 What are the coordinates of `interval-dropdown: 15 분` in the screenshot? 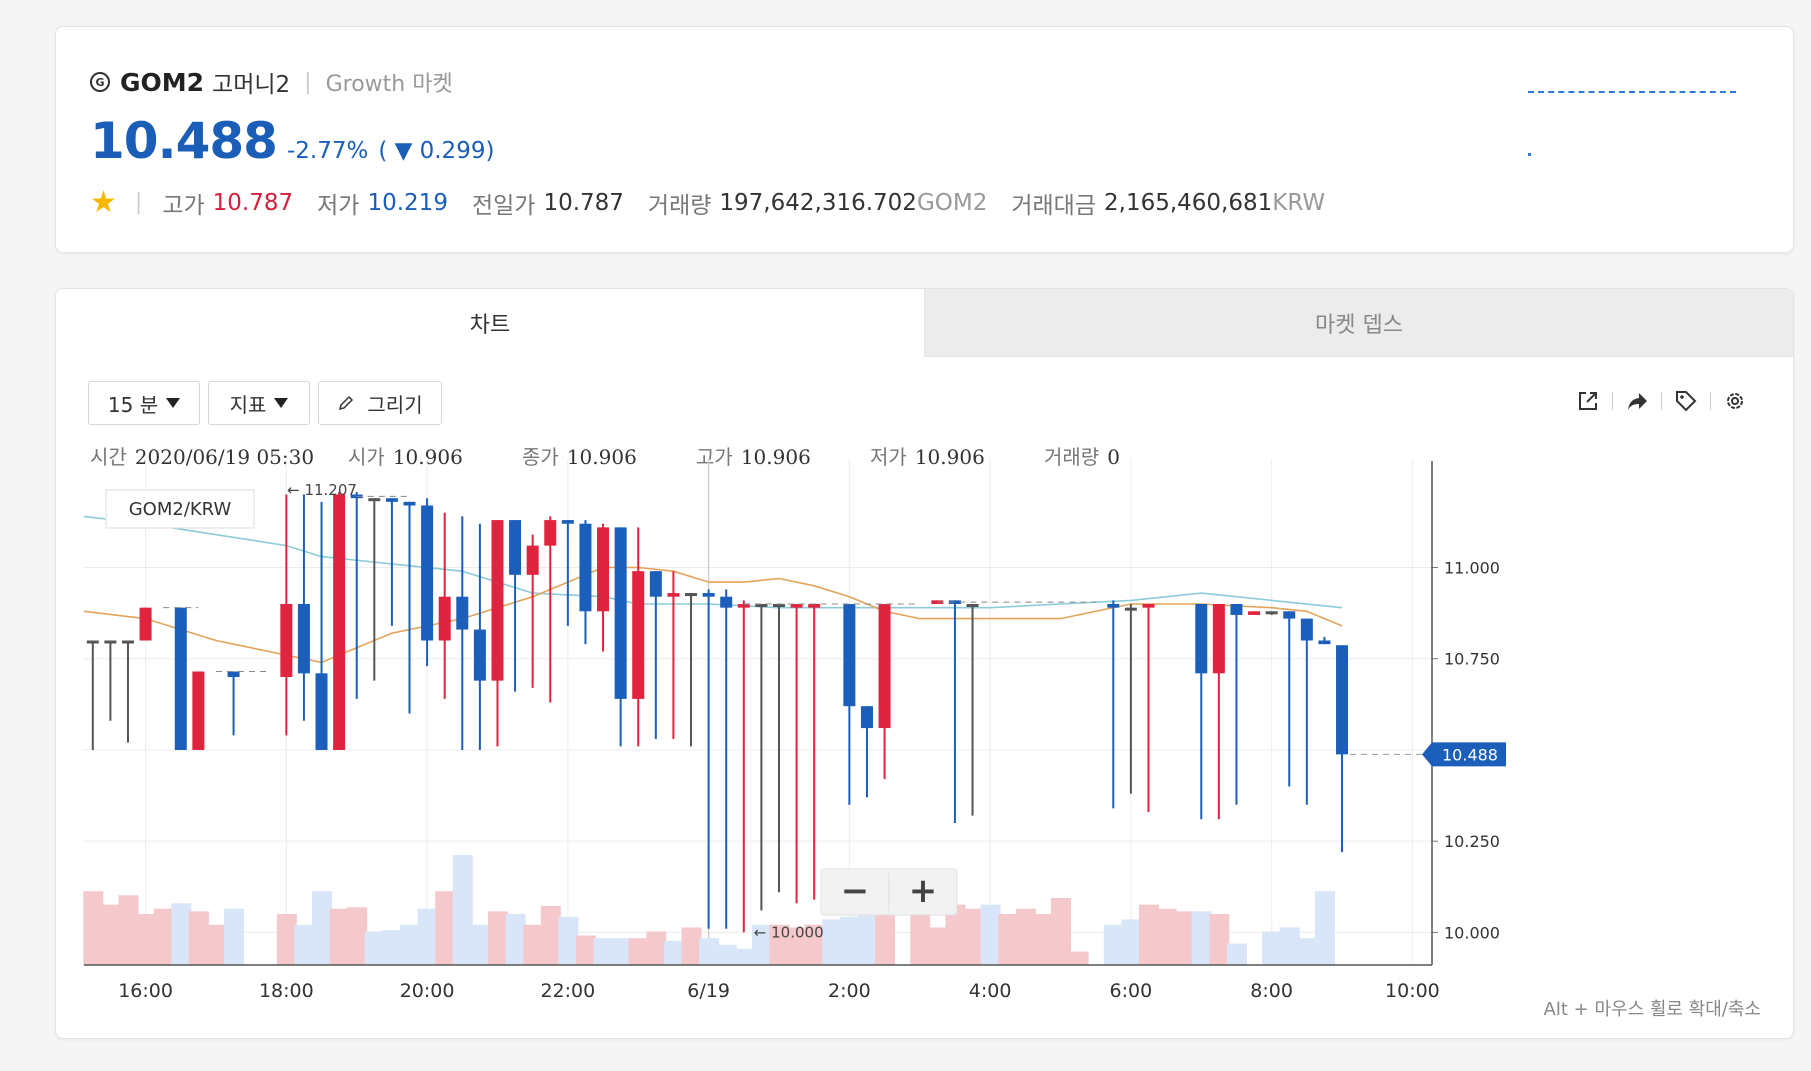 It's located at (144, 403).